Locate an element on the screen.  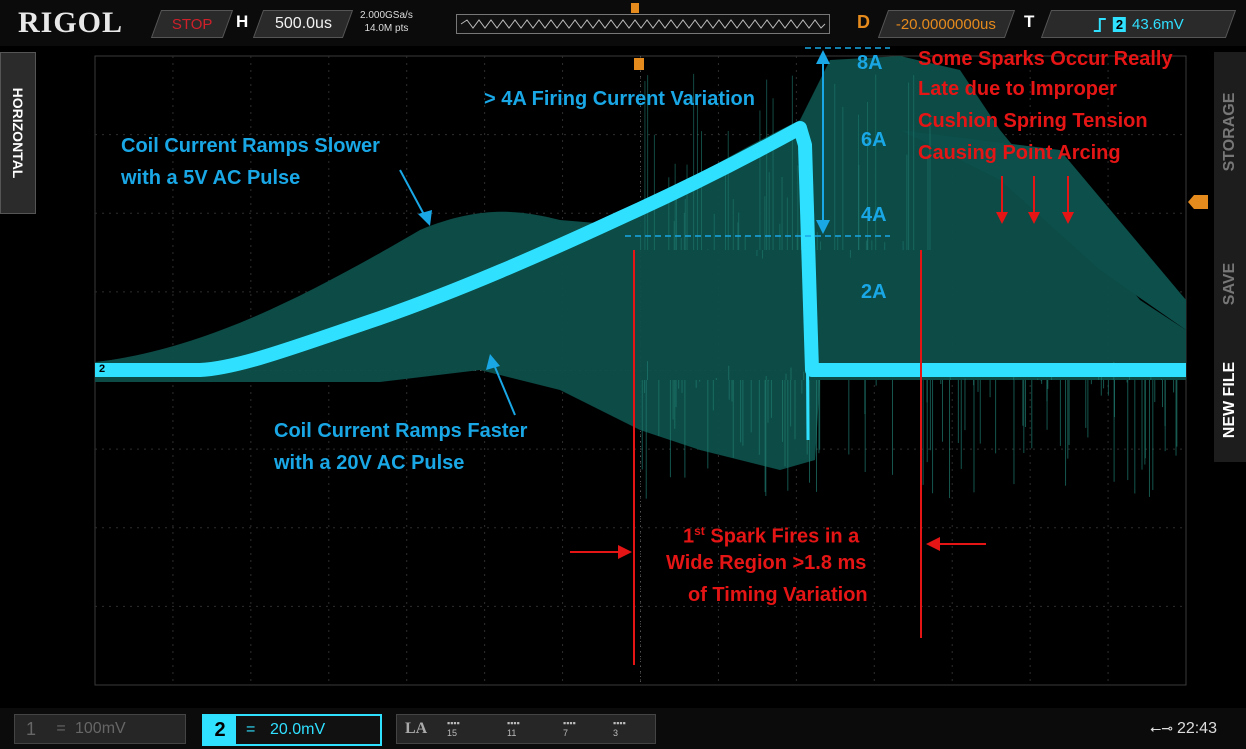
sample-rate: 2.000GSa/s is located at coordinates (386, 15).